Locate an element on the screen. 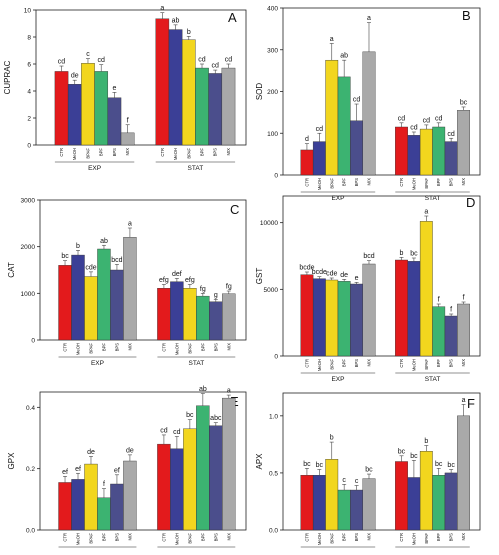  y-axis-label: APX is located at coordinates (259, 461).